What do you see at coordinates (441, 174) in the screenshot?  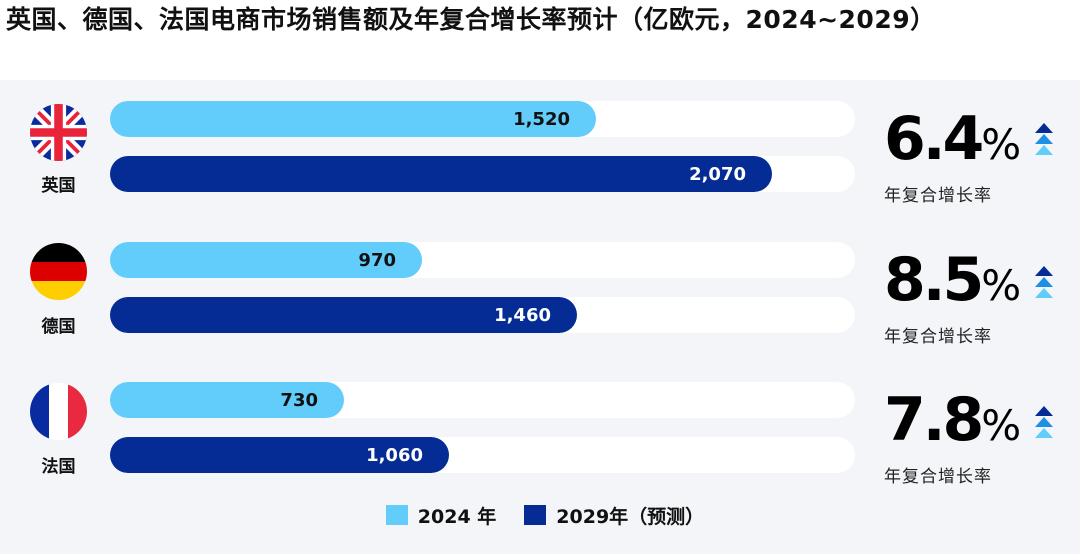 I see `bar-2029: 2,070` at bounding box center [441, 174].